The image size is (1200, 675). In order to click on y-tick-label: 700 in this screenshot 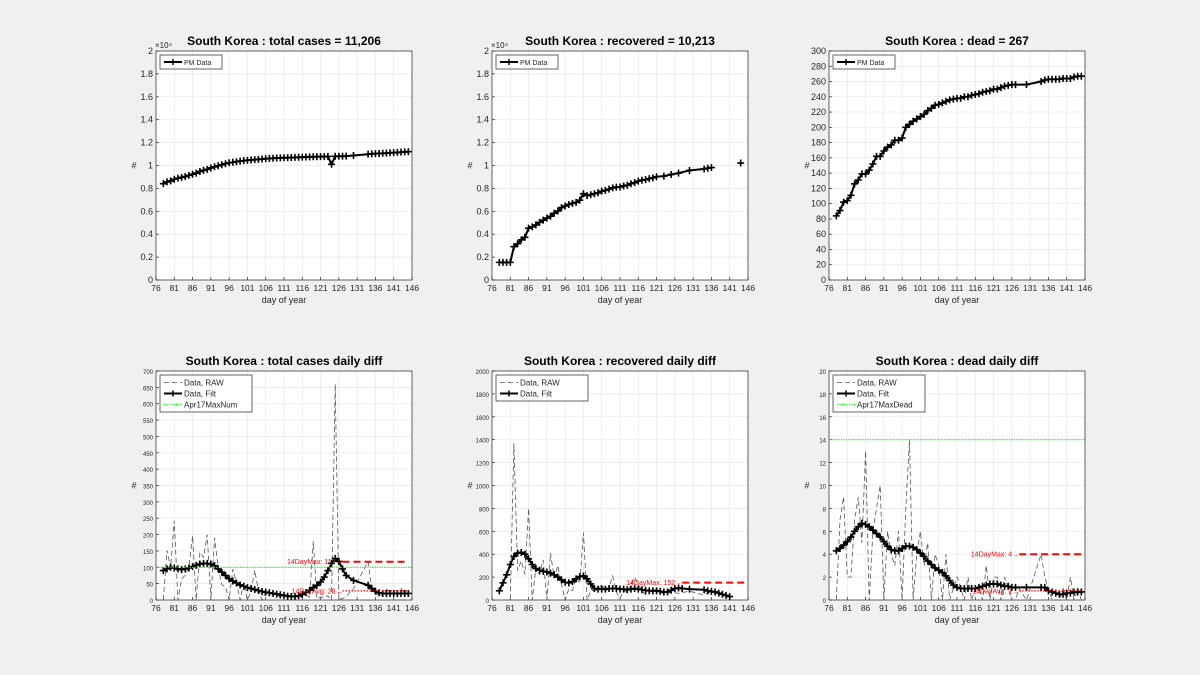, I will do `click(148, 373)`.